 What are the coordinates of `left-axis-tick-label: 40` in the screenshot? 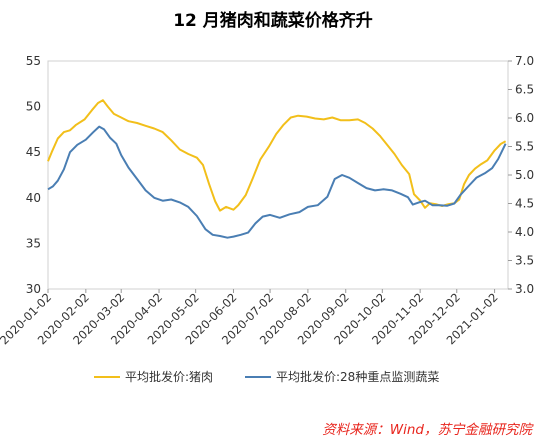 It's located at (33, 198).